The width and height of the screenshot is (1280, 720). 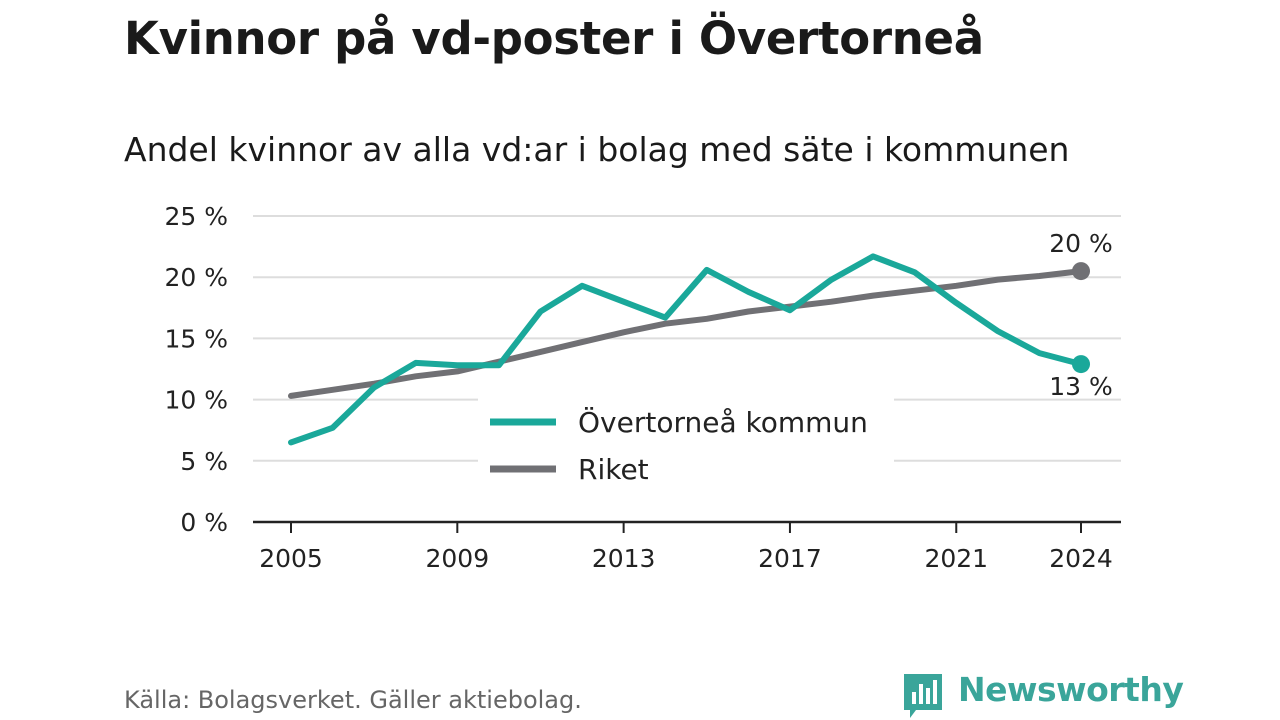 What do you see at coordinates (1081, 315) in the screenshot?
I see `end-labels: 20 % 13 %` at bounding box center [1081, 315].